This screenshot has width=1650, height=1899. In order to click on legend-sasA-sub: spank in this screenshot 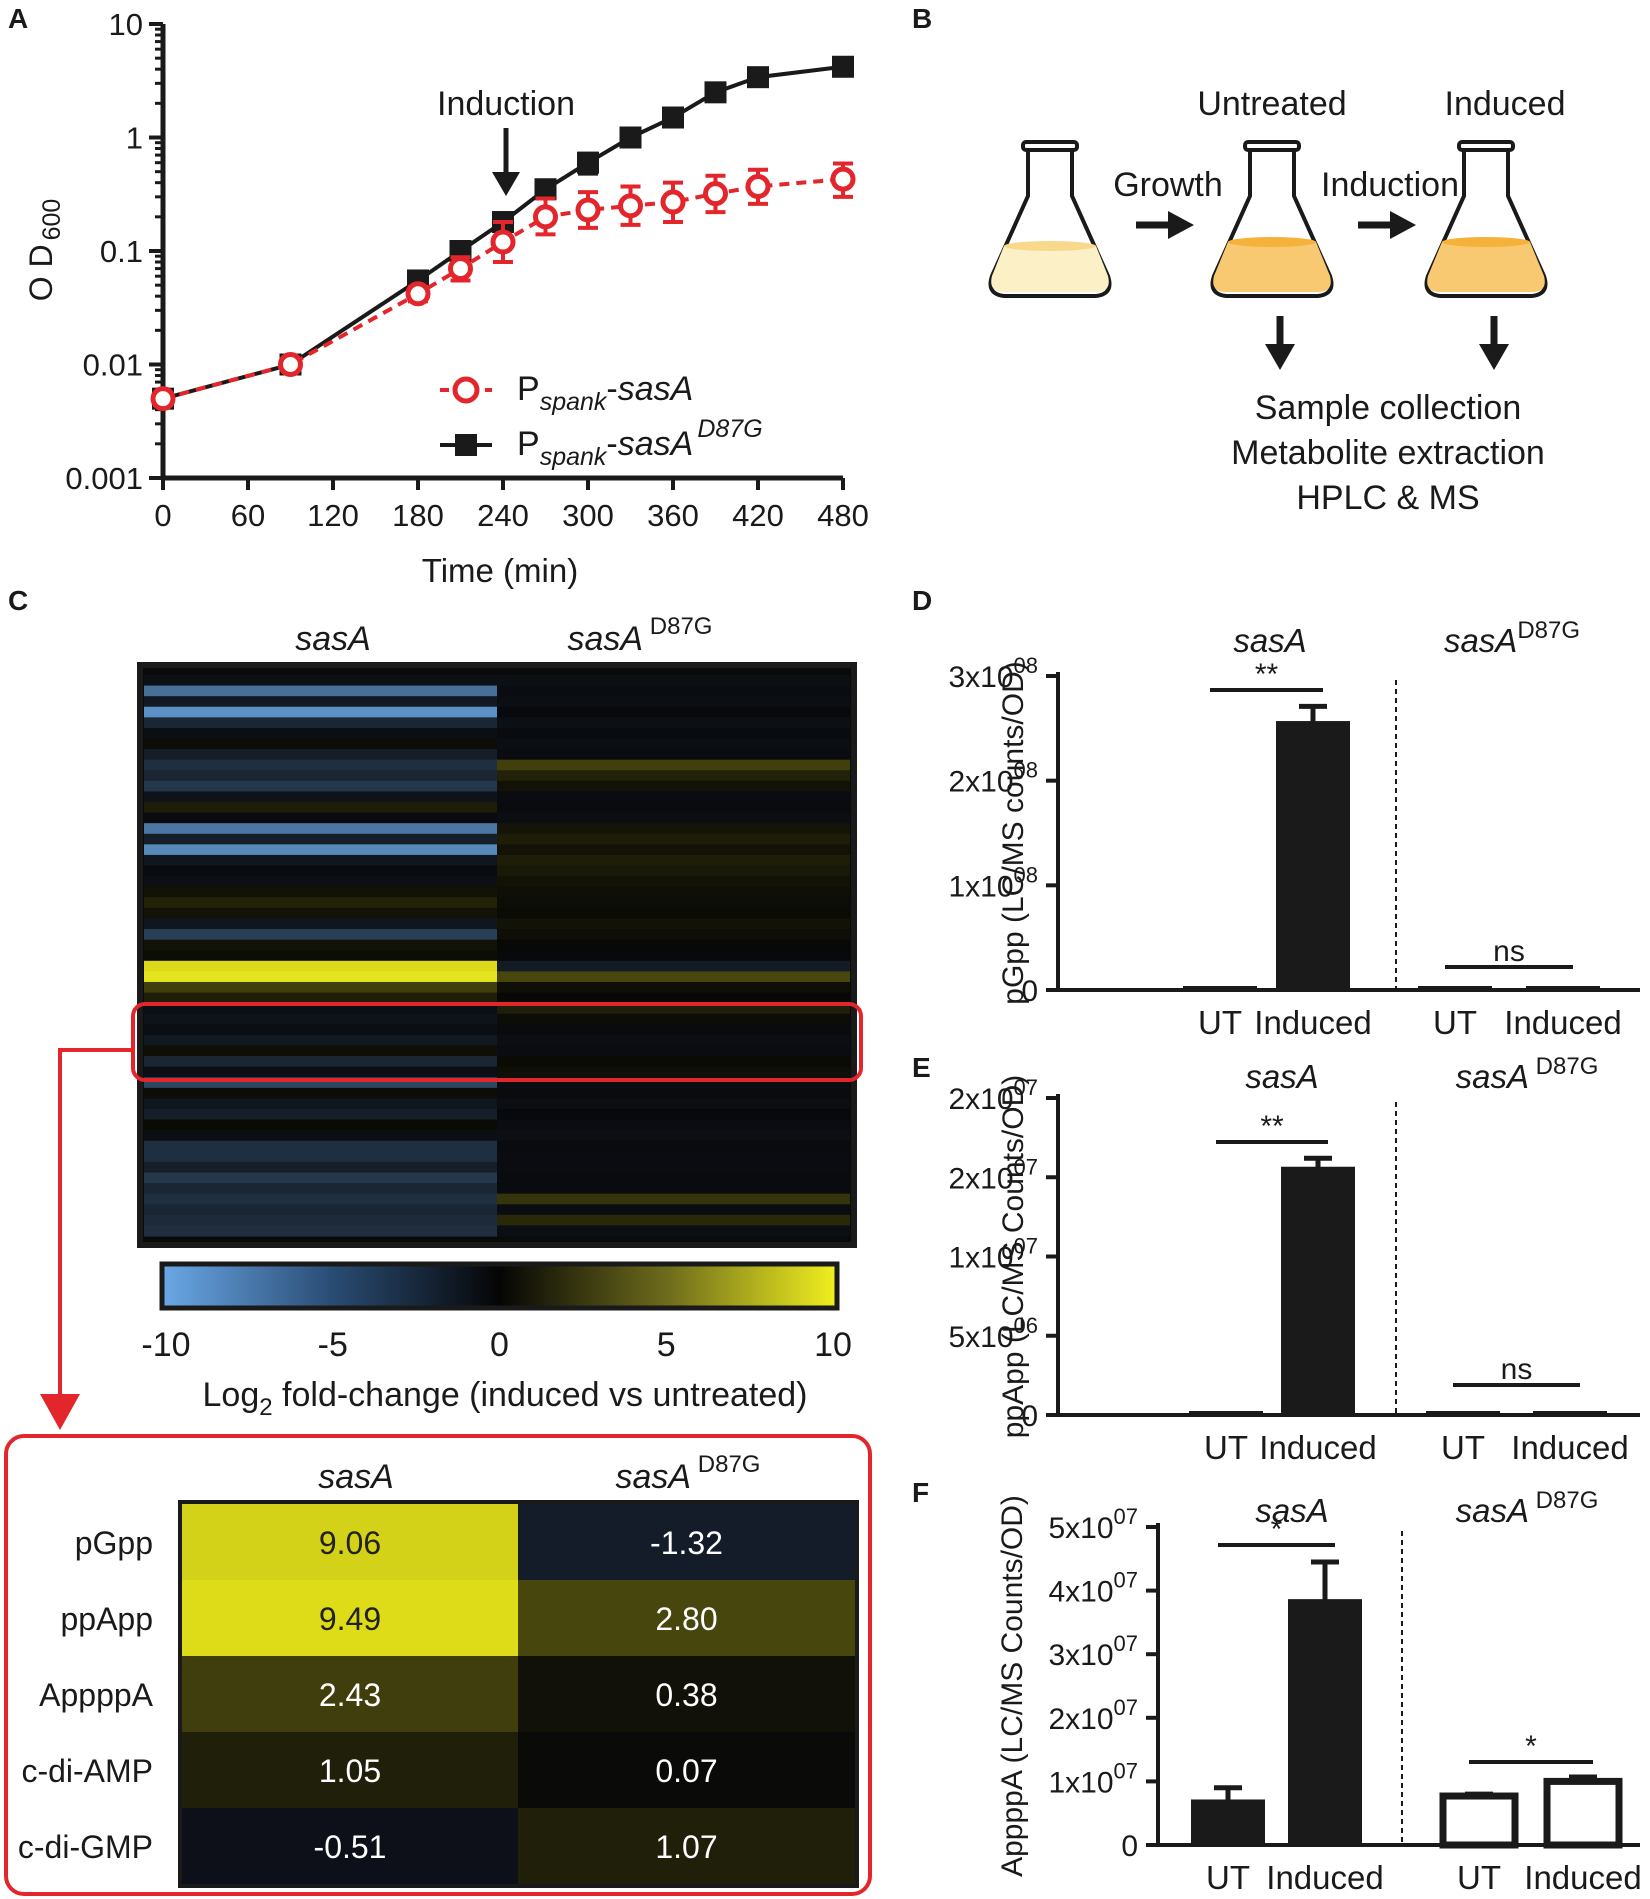, I will do `click(574, 402)`.